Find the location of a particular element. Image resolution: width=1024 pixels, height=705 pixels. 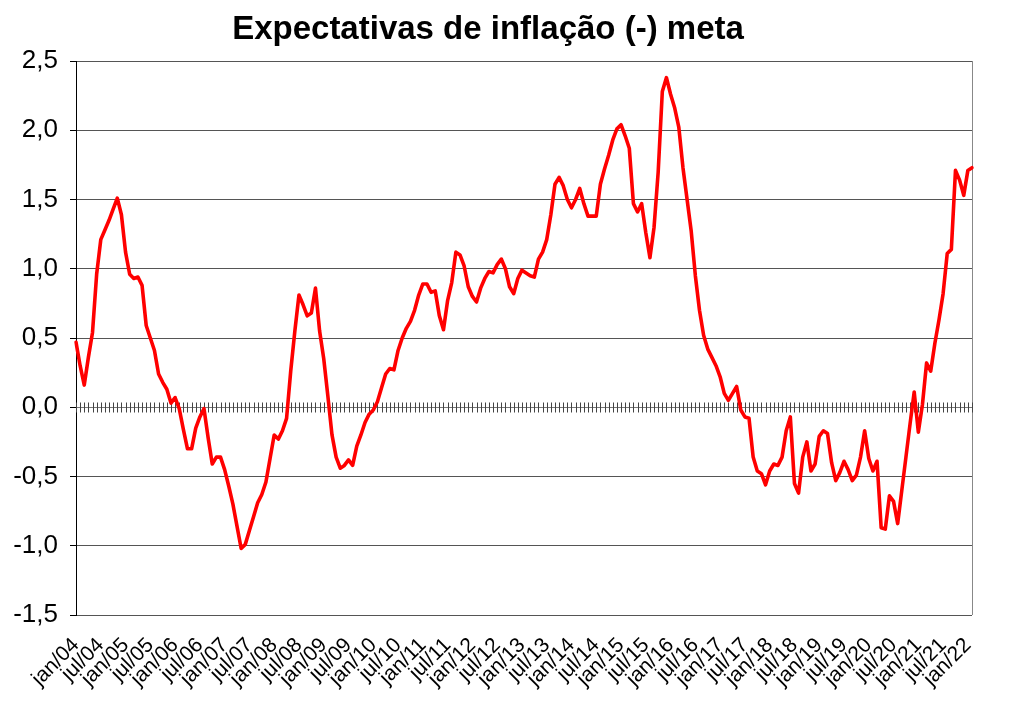

y-tick-label: 2,5 is located at coordinates (39, 59).